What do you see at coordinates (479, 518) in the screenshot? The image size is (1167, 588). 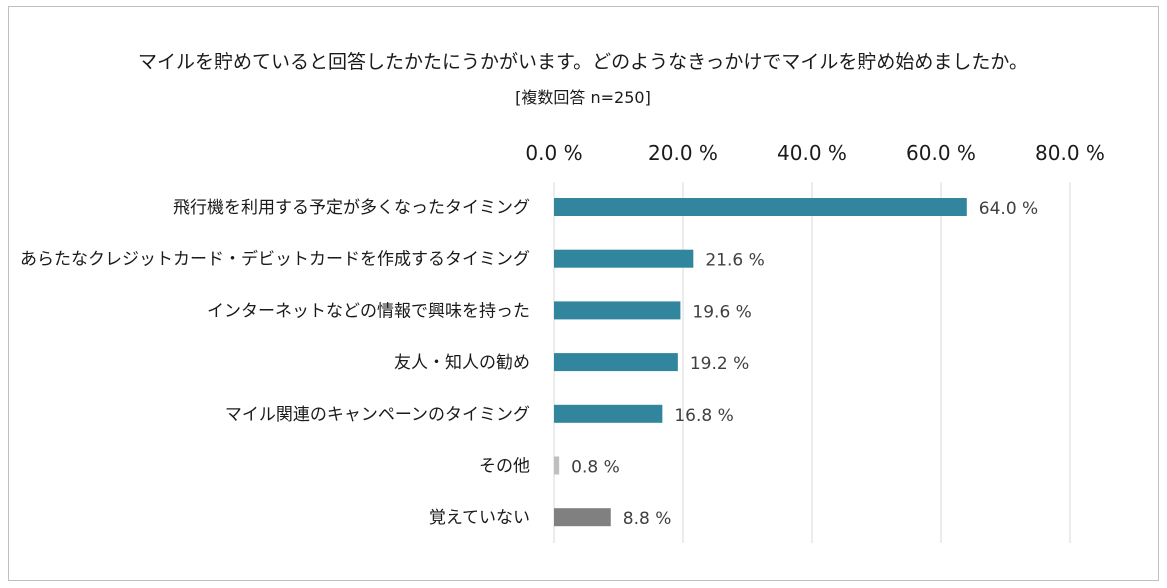 I see `category-label-6: 覚えていない` at bounding box center [479, 518].